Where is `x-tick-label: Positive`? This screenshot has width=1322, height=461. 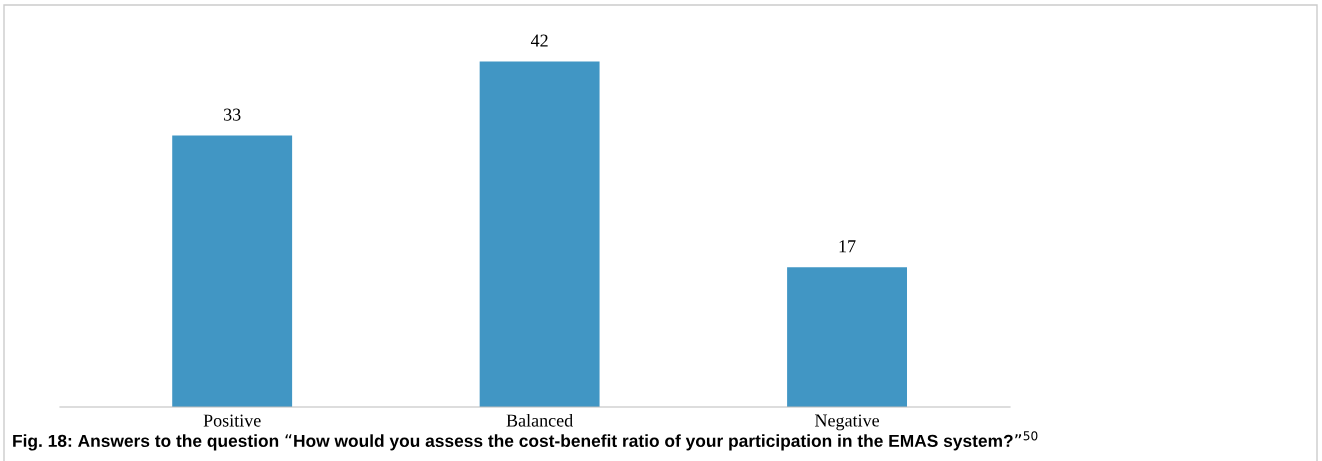
x-tick-label: Positive is located at coordinates (232, 420).